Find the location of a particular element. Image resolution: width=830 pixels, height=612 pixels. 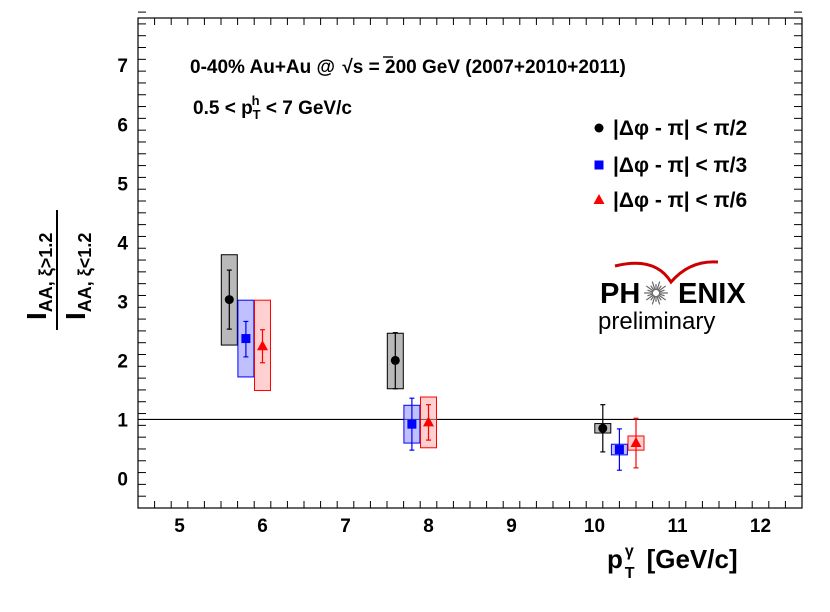

y-num-sub: AA, ξ>1.2 is located at coordinates (46, 273).